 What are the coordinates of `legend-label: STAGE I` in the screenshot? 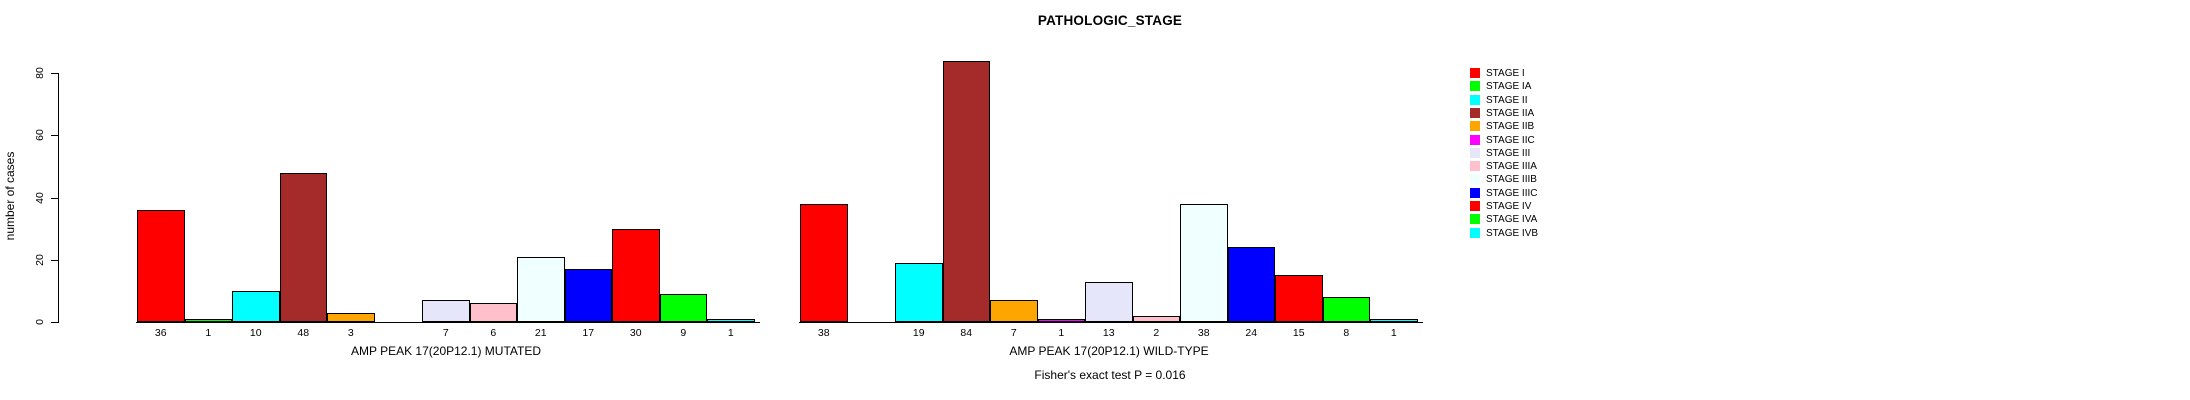 It's located at (1505, 73).